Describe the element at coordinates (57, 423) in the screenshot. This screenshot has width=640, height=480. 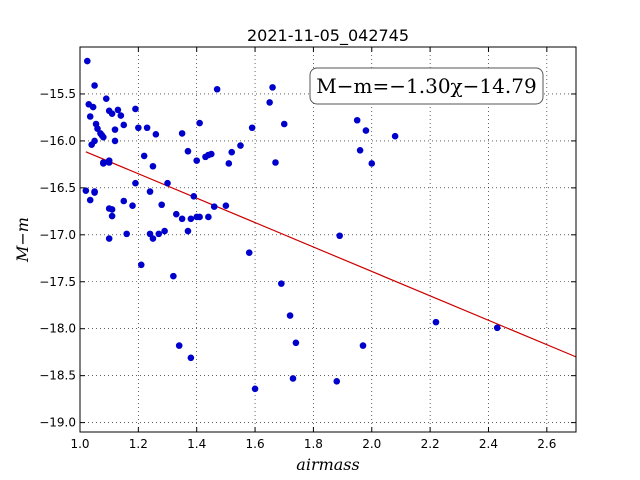
I see `y-tick-label: −19.0` at that location.